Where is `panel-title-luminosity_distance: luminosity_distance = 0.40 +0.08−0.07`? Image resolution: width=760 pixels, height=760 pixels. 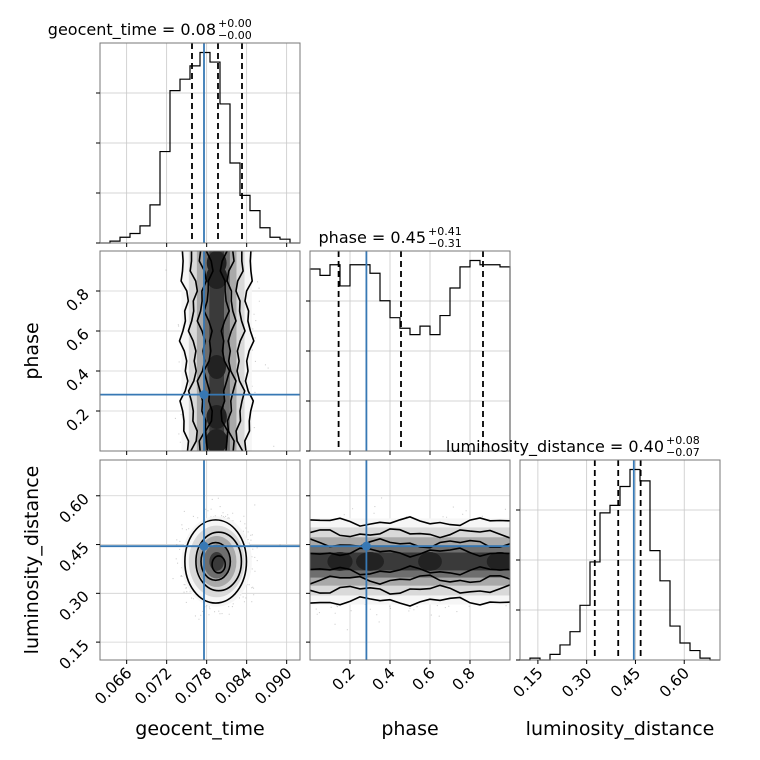 panel-title-luminosity_distance: luminosity_distance = 0.40 +0.08−0.07 is located at coordinates (573, 446).